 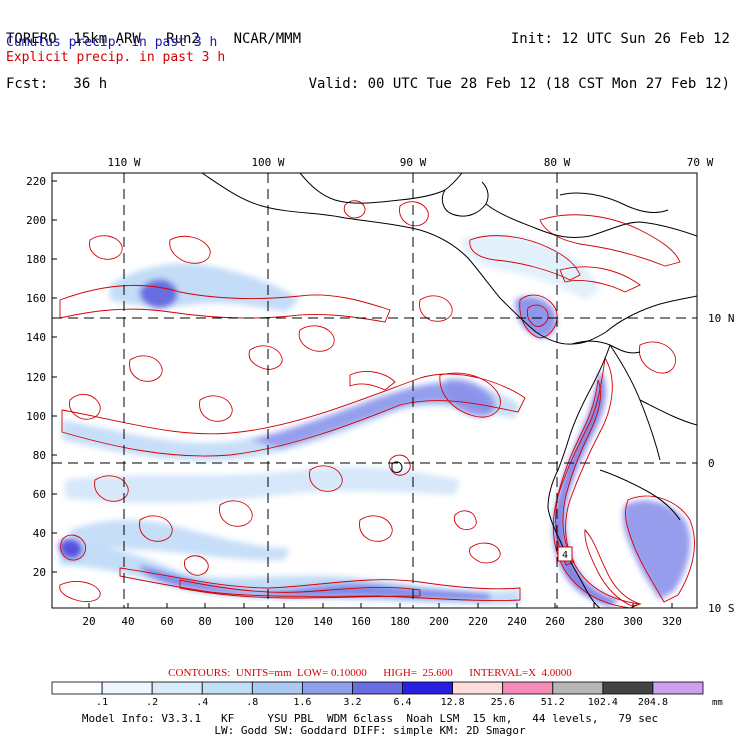 What do you see at coordinates (267, 162) in the screenshot?
I see `lon-label-100w: 100 W` at bounding box center [267, 162].